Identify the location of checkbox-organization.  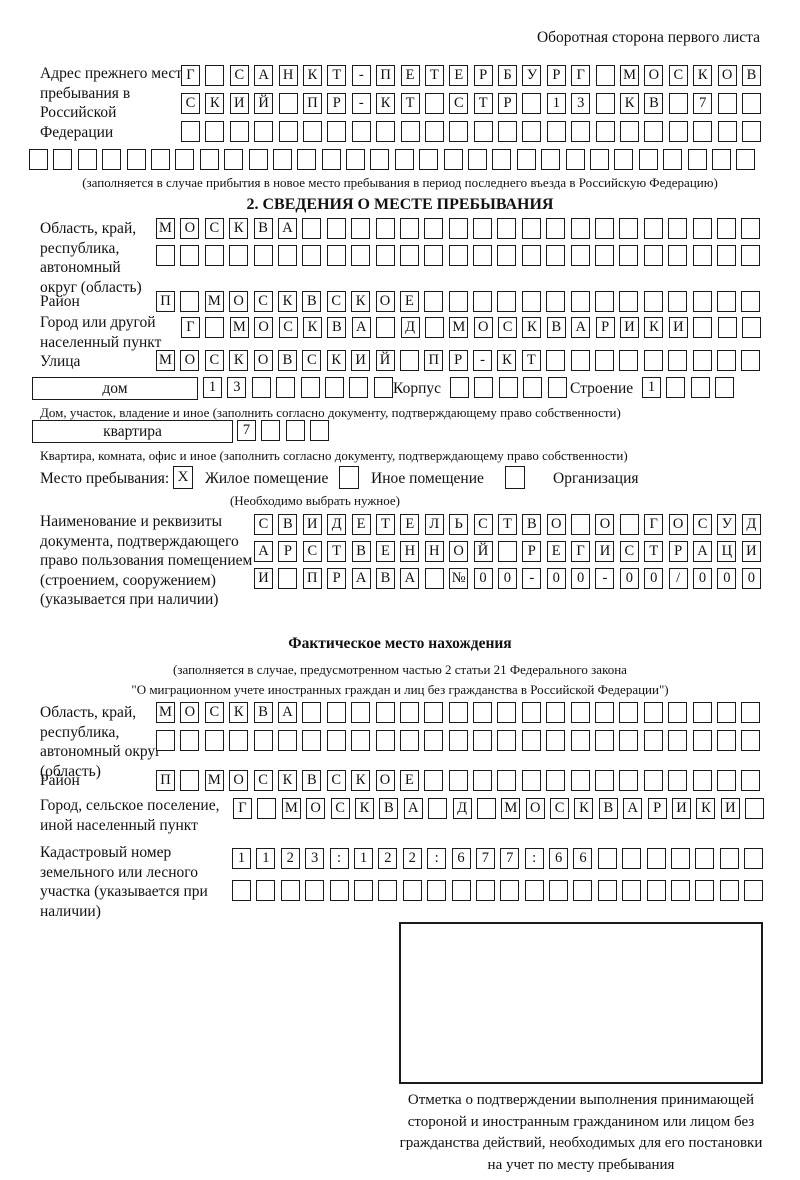
(515, 477).